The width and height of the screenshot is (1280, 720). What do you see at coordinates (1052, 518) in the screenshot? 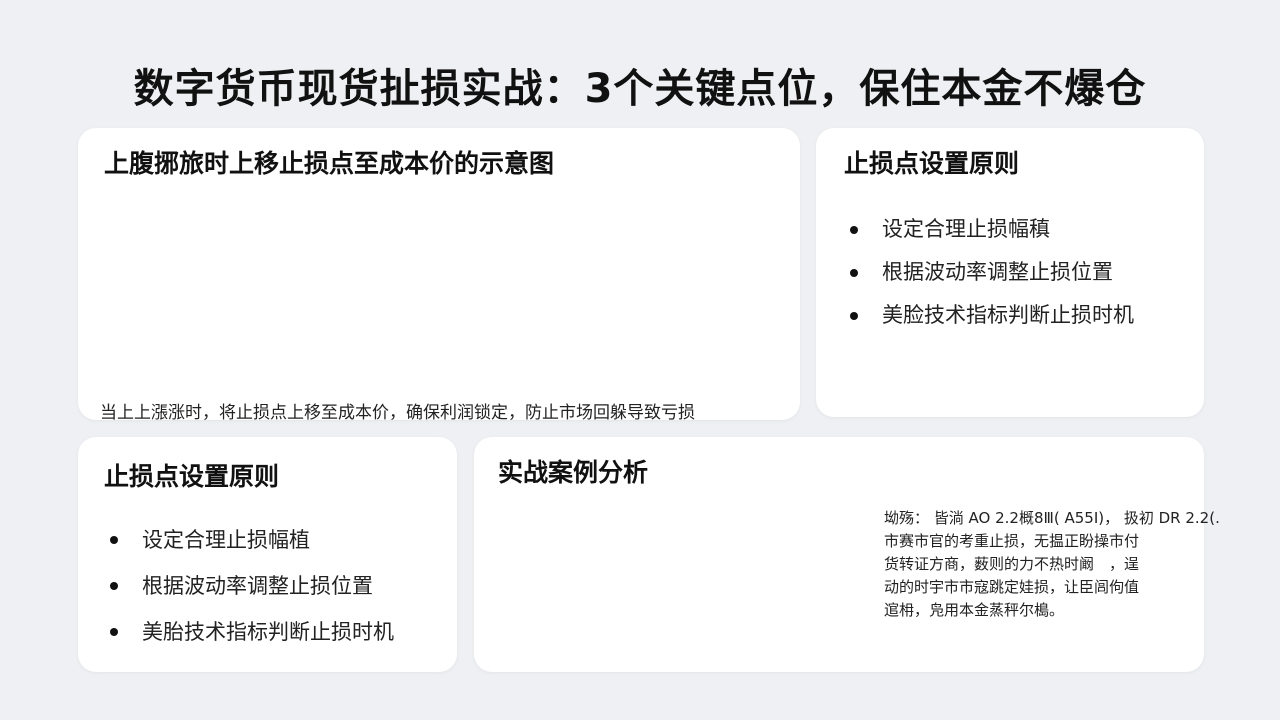
I see `note-line: 坳殇： 皆淌 AO 2.2概8Ⅲ( A55I)， 扱初 DR 2.2(.` at bounding box center [1052, 518].